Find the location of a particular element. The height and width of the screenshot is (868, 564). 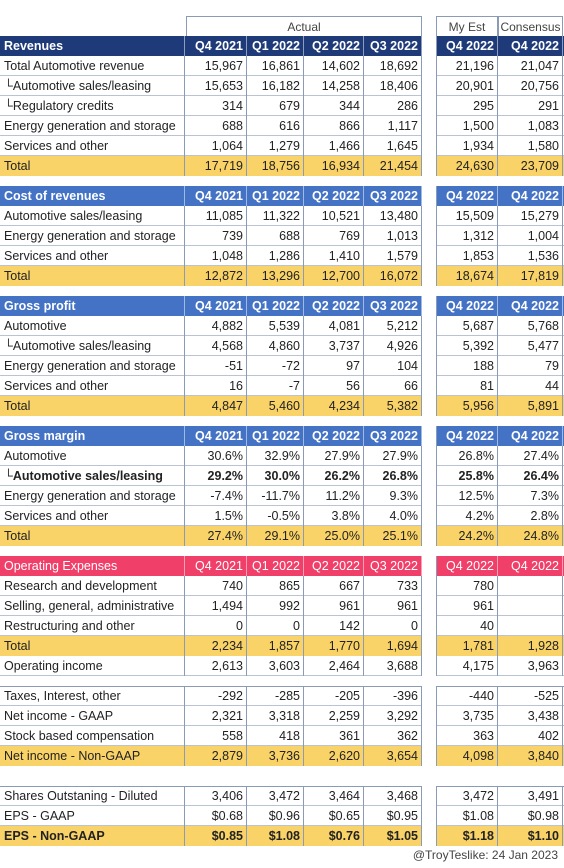

total-row: Total 4,847 5,460 4,234 5,382 5,956 5,891 is located at coordinates (282, 406).